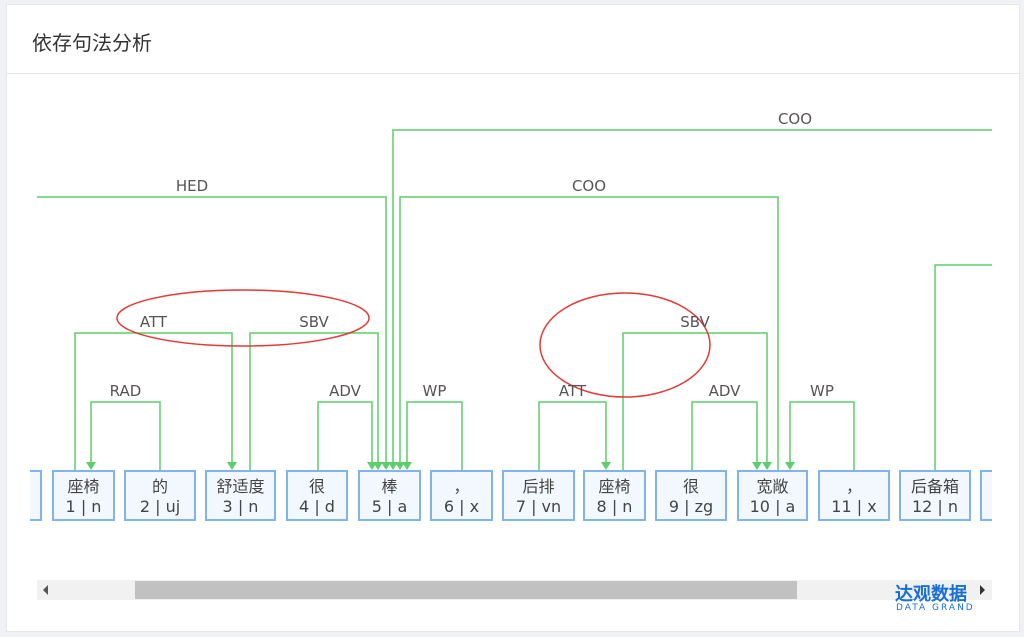 This screenshot has height=637, width=1024. Describe the element at coordinates (461, 506) in the screenshot. I see `token-tag: 6 | x` at that location.